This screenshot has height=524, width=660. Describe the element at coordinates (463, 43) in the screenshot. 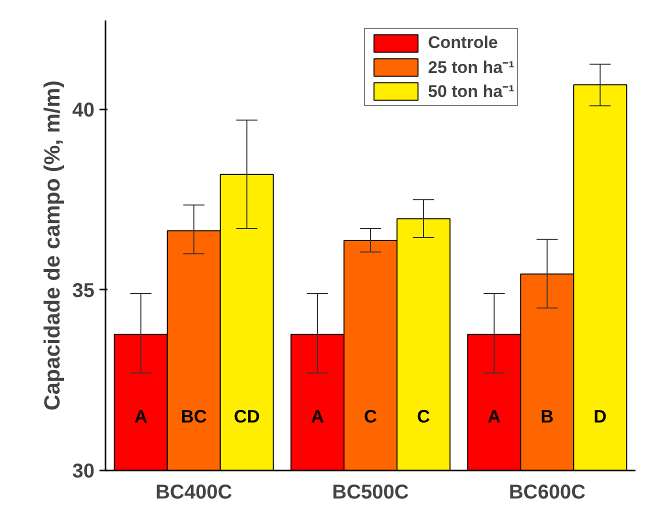

I see `legend-label: Controle` at that location.